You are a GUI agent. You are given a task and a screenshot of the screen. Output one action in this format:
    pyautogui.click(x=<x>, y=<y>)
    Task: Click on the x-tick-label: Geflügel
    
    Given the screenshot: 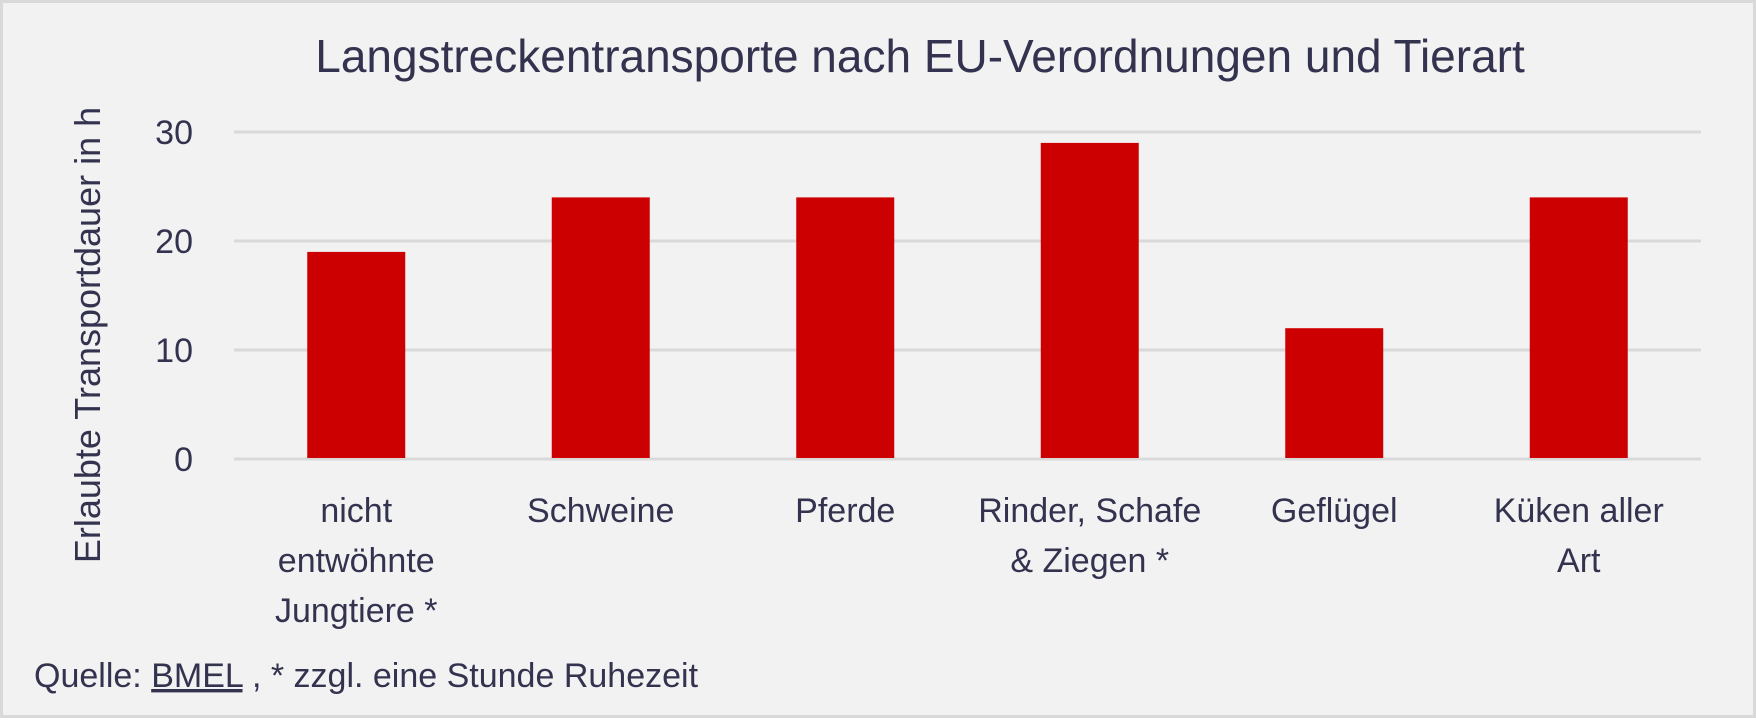 What is the action you would take?
    pyautogui.click(x=1334, y=511)
    